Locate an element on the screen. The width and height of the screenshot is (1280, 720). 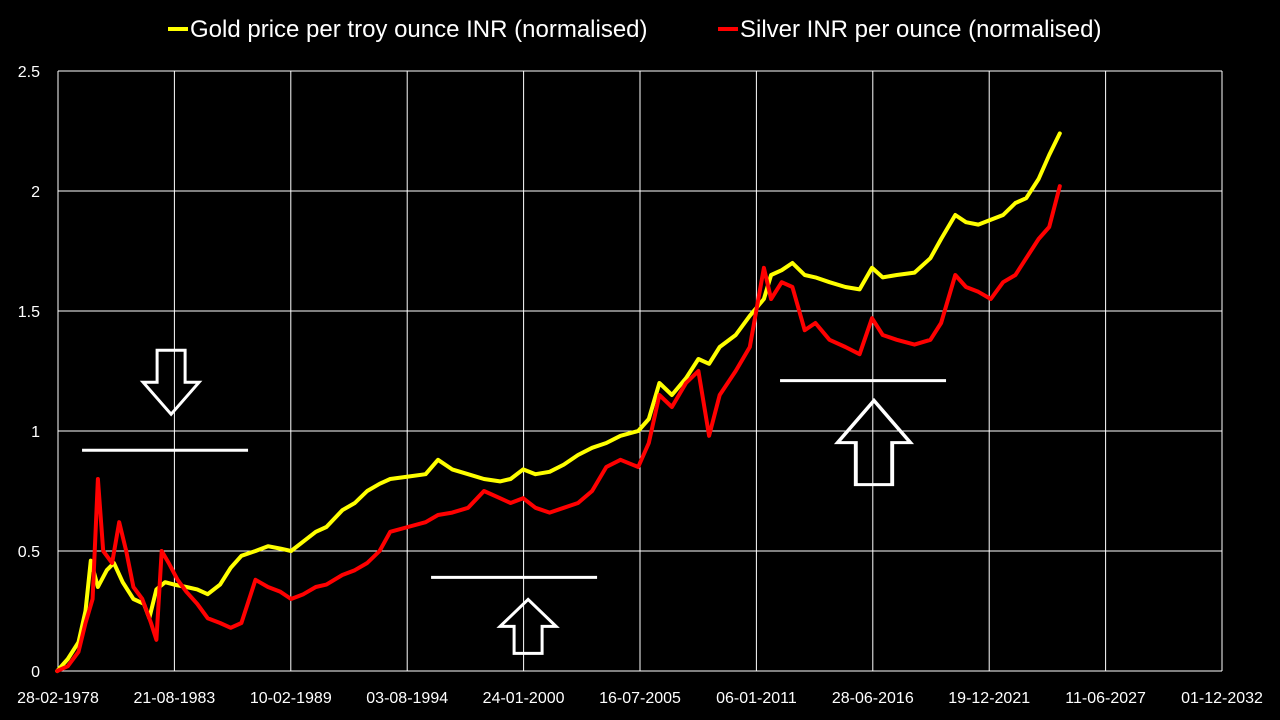
y-tick-label: 2 is located at coordinates (35, 192).